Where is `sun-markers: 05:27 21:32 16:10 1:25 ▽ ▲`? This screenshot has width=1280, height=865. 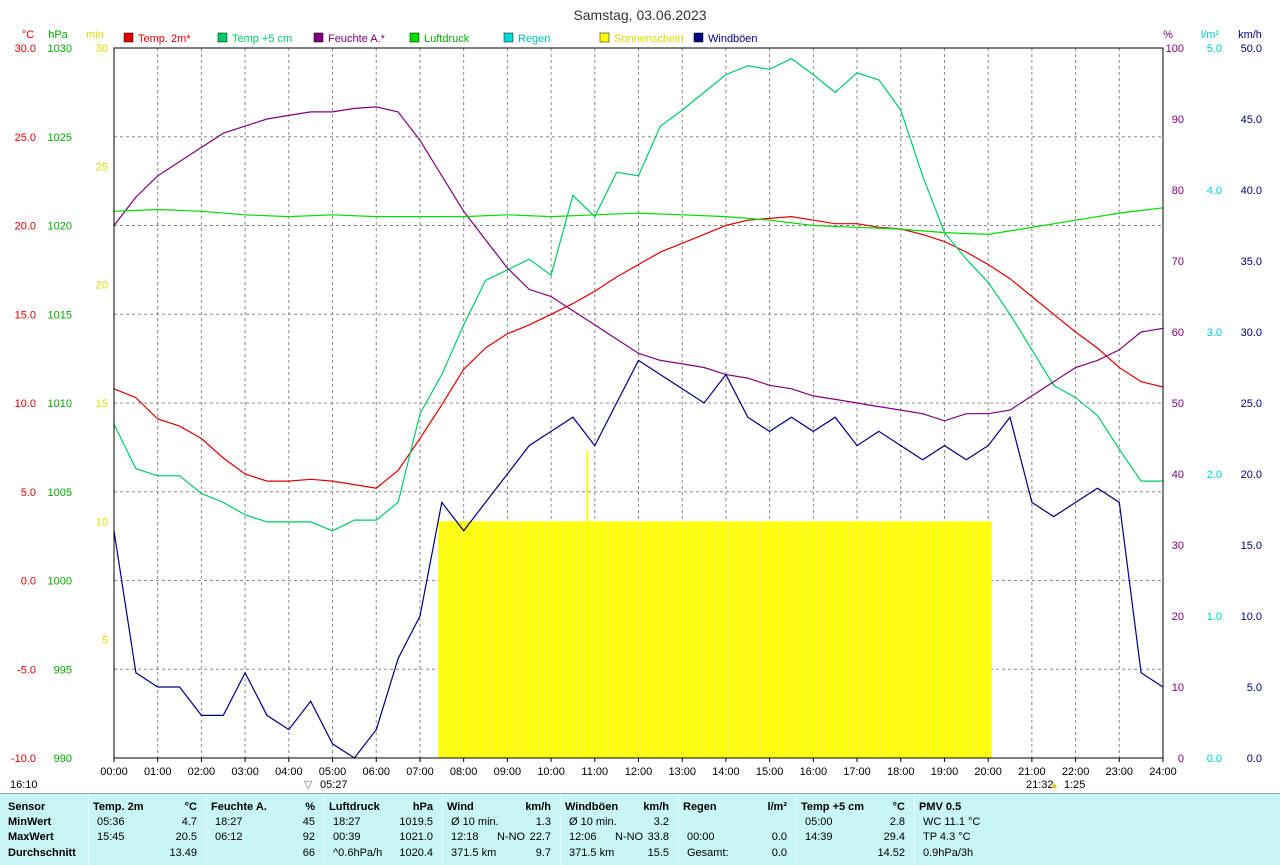 sun-markers: 05:27 21:32 16:10 1:25 ▽ ▲ is located at coordinates (547, 785).